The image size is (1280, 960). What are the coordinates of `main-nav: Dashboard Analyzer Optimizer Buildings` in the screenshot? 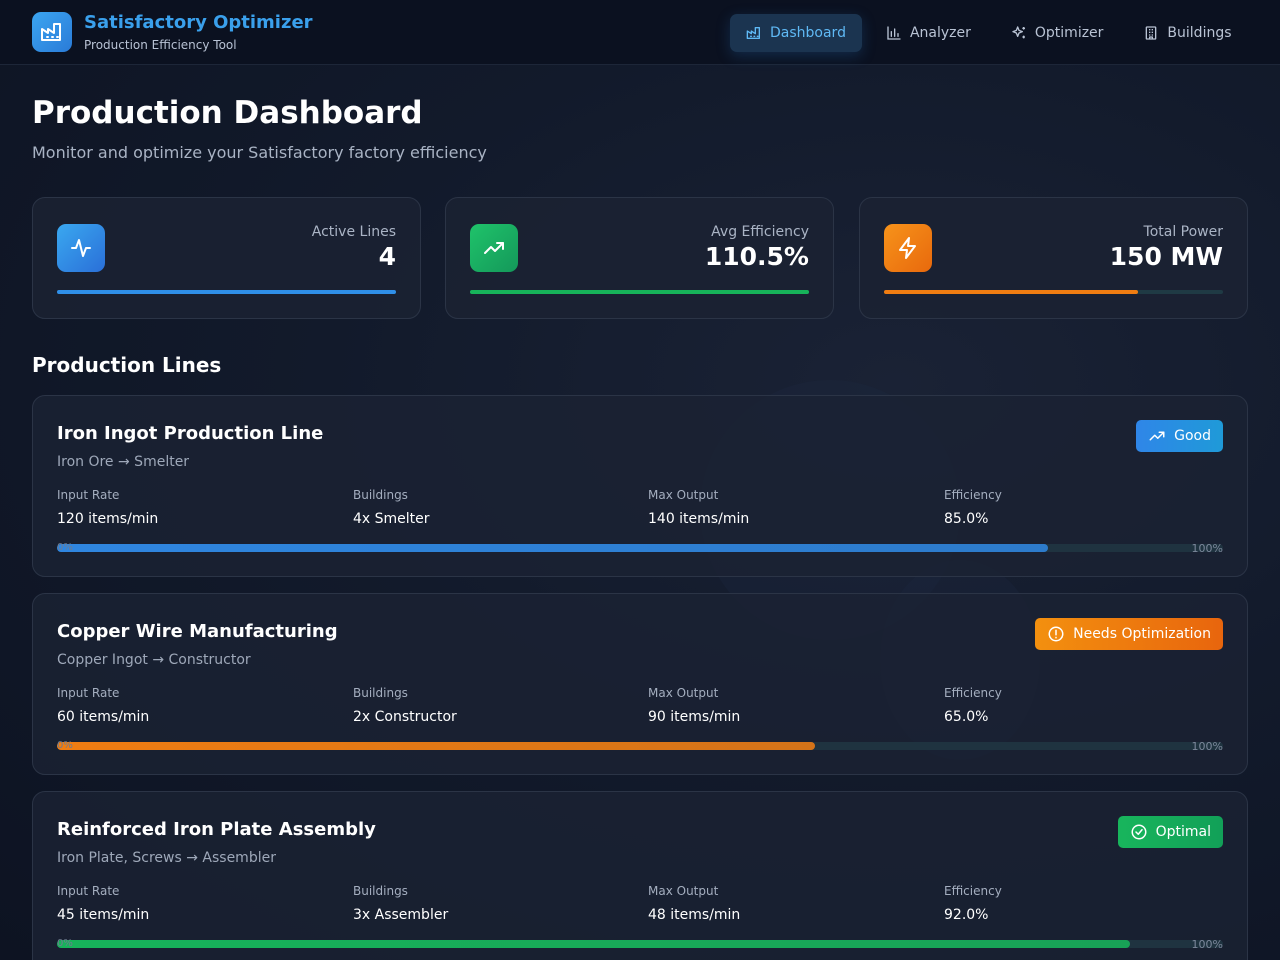 It's located at (993, 33).